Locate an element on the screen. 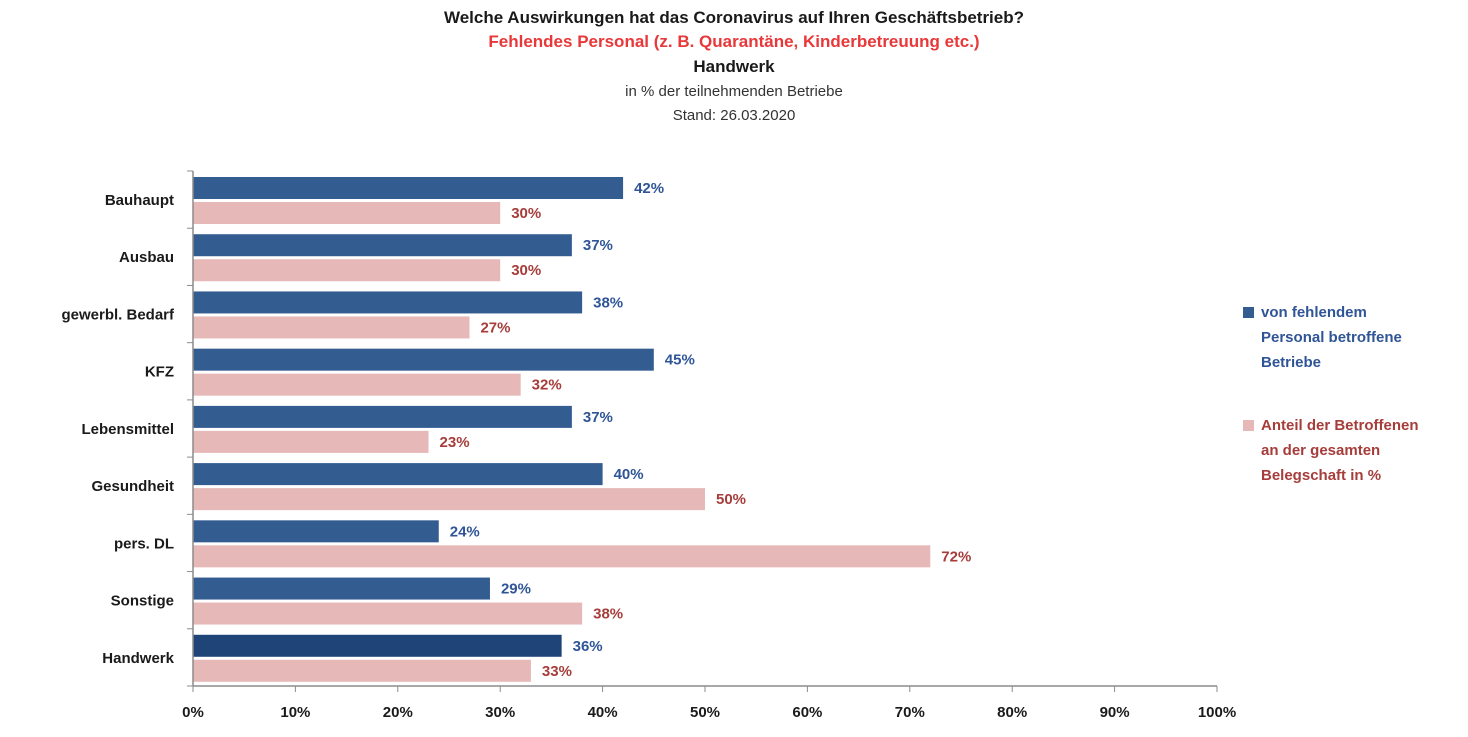 The height and width of the screenshot is (737, 1468). category-label-gesundheit: Gesundheit is located at coordinates (132, 486).